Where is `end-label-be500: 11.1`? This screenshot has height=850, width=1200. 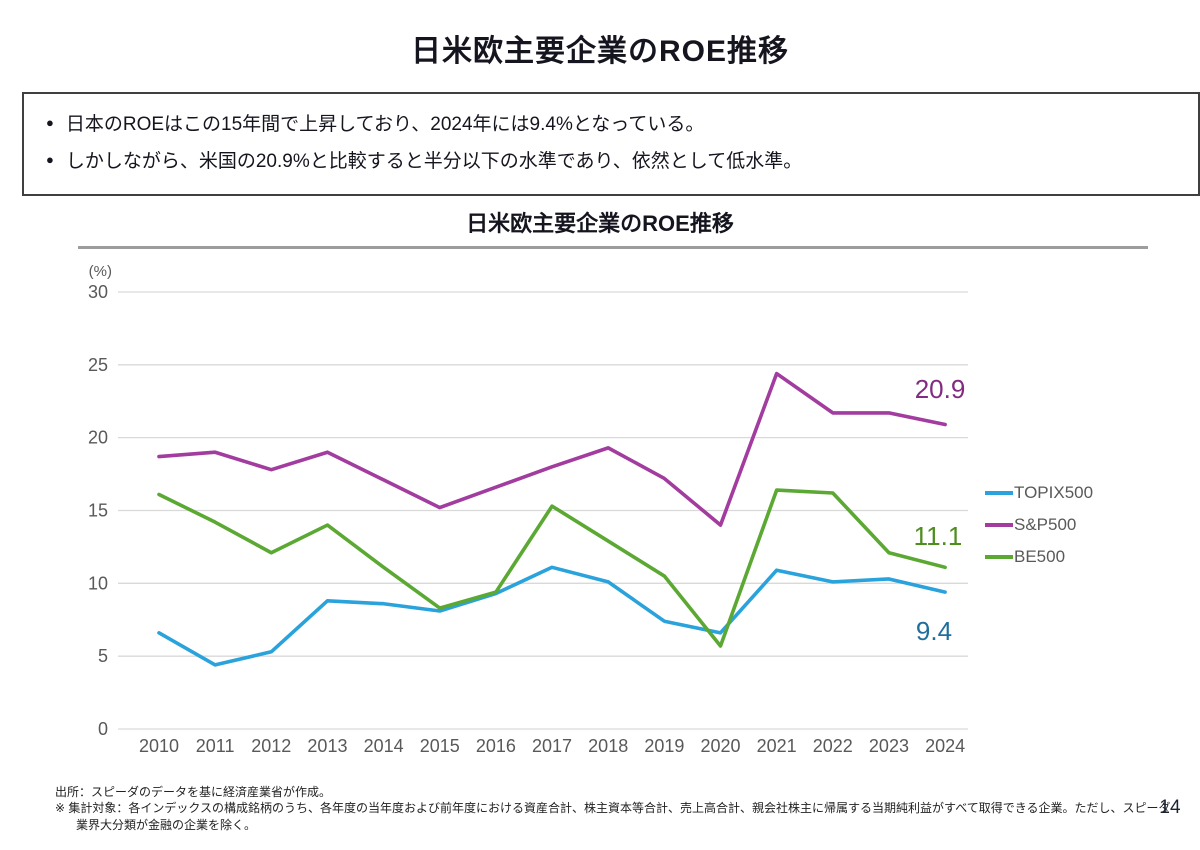 end-label-be500: 11.1 is located at coordinates (938, 536).